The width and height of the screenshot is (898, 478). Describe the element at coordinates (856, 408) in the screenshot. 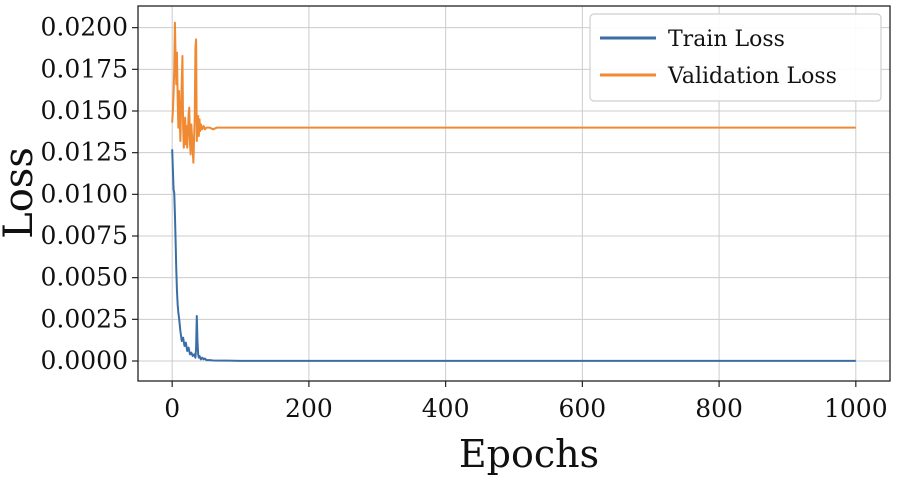

I see `x-tick-label: 1000` at that location.